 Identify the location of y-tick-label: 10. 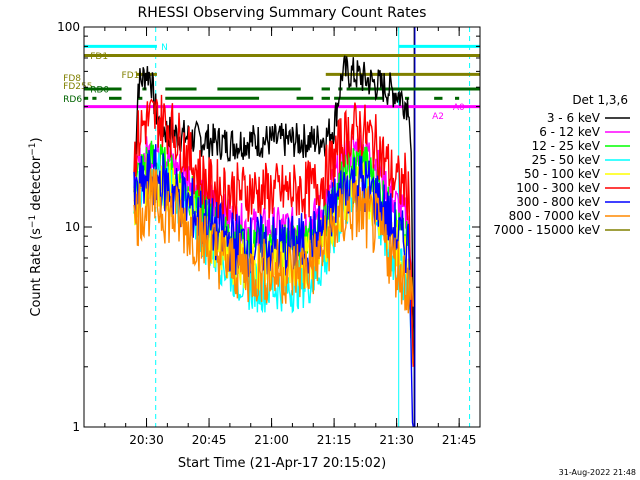
(72, 227).